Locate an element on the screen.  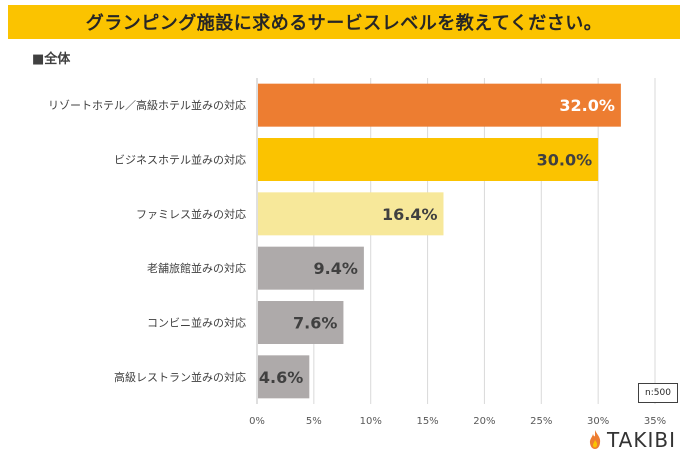
chart-title: グランピング施設に求めるサービスレベルを教えてください。 is located at coordinates (344, 23).